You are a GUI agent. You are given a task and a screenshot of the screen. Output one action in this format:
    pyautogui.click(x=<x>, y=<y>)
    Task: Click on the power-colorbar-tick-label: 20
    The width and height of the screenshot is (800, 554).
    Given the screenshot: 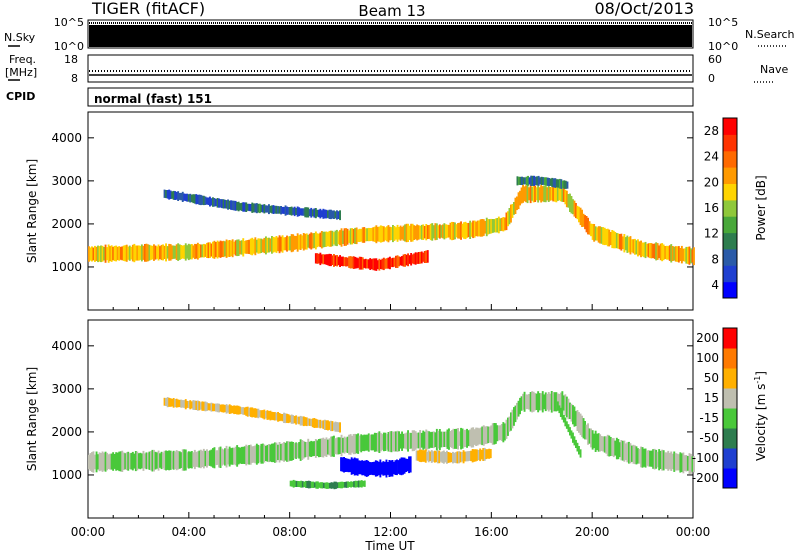 What is the action you would take?
    pyautogui.click(x=711, y=182)
    